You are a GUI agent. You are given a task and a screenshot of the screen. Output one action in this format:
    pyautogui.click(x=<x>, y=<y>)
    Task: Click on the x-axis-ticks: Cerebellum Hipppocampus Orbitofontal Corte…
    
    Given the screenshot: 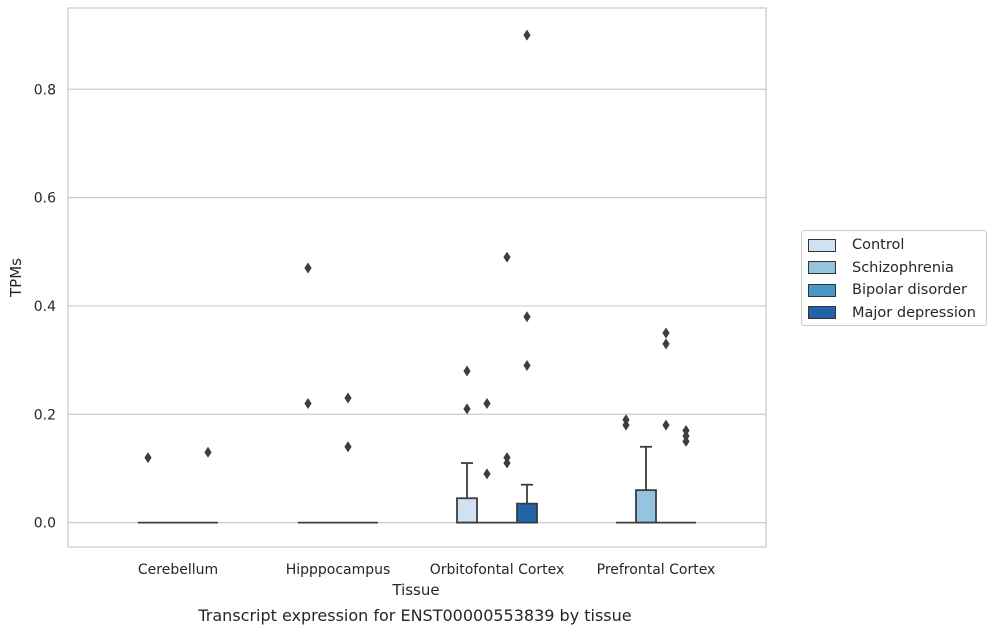 What is the action you would take?
    pyautogui.click(x=426, y=570)
    